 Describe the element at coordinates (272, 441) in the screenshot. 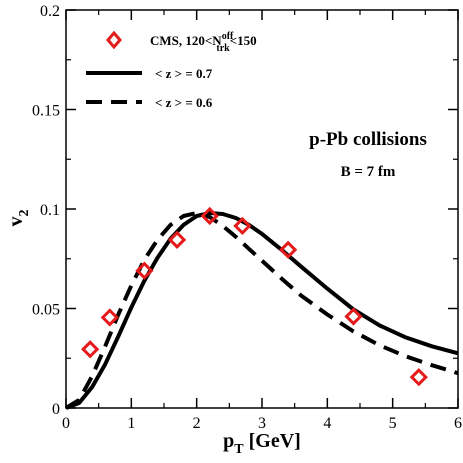

I see `x-axis-title-rest: [GeV]` at that location.